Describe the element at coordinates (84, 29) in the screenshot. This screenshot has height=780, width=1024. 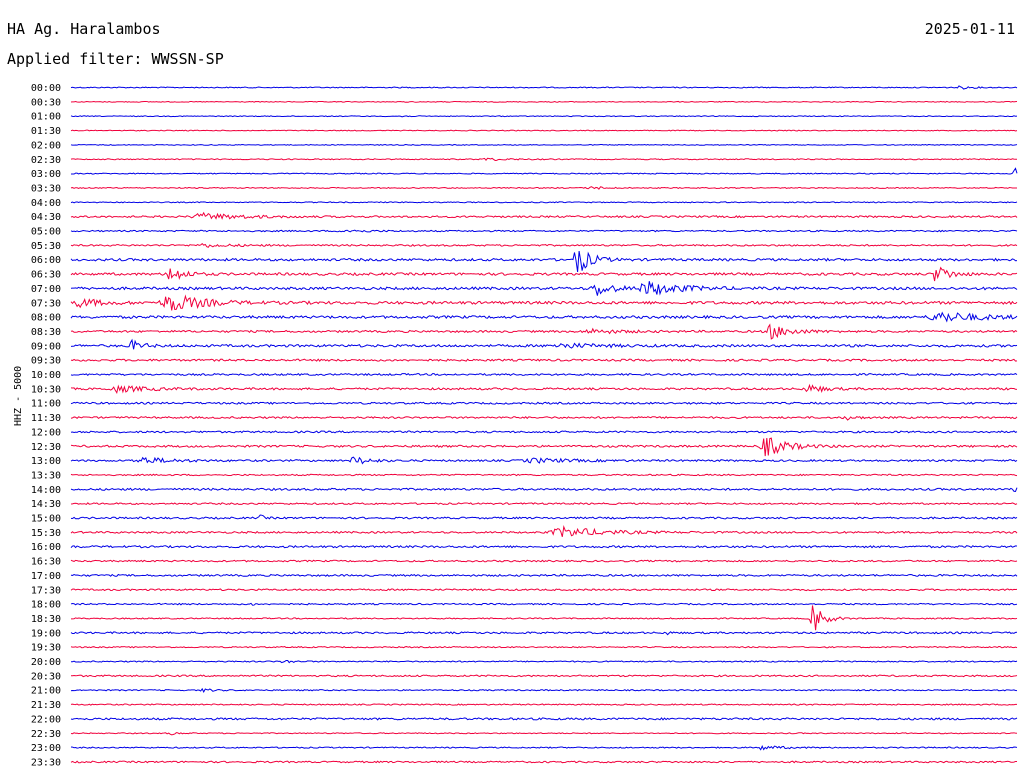
I see `station-title: HA Ag. Haralambos` at that location.